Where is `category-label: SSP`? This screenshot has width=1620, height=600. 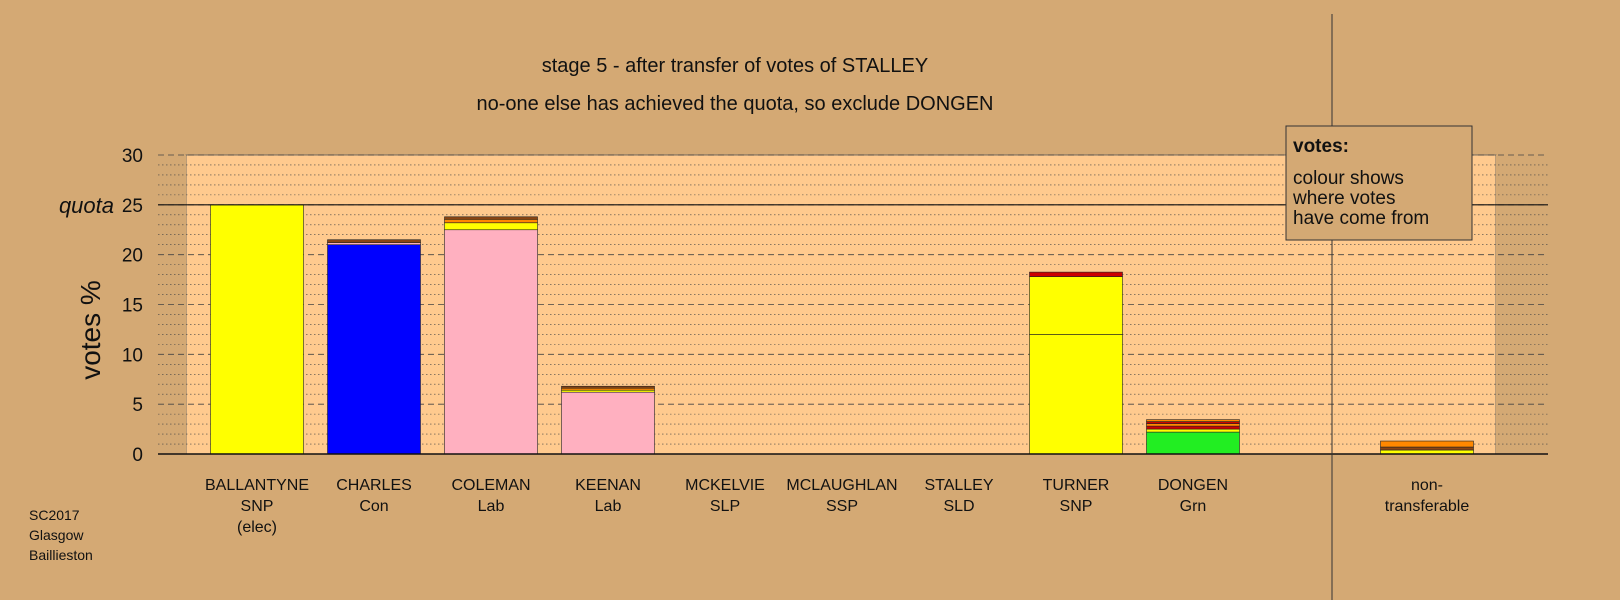
category-label: SSP is located at coordinates (842, 506).